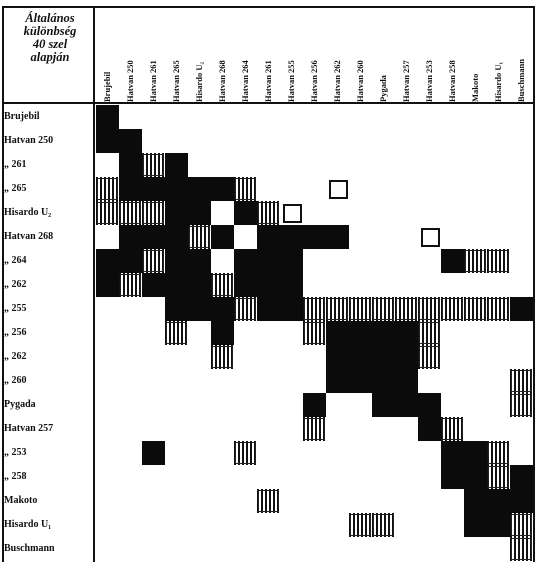 The height and width of the screenshot is (565, 540). What do you see at coordinates (521, 80) in the screenshot?
I see `column-label: Buschmann` at bounding box center [521, 80].